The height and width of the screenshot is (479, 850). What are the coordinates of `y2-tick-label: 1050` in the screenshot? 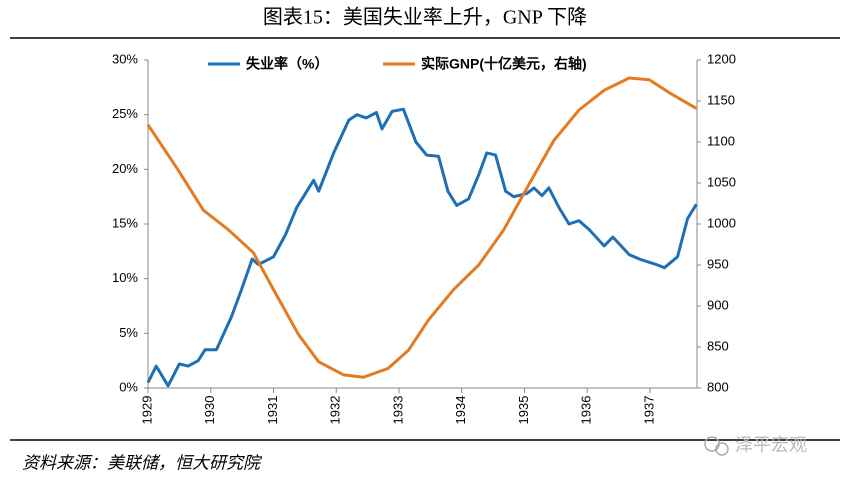 It's located at (721, 181).